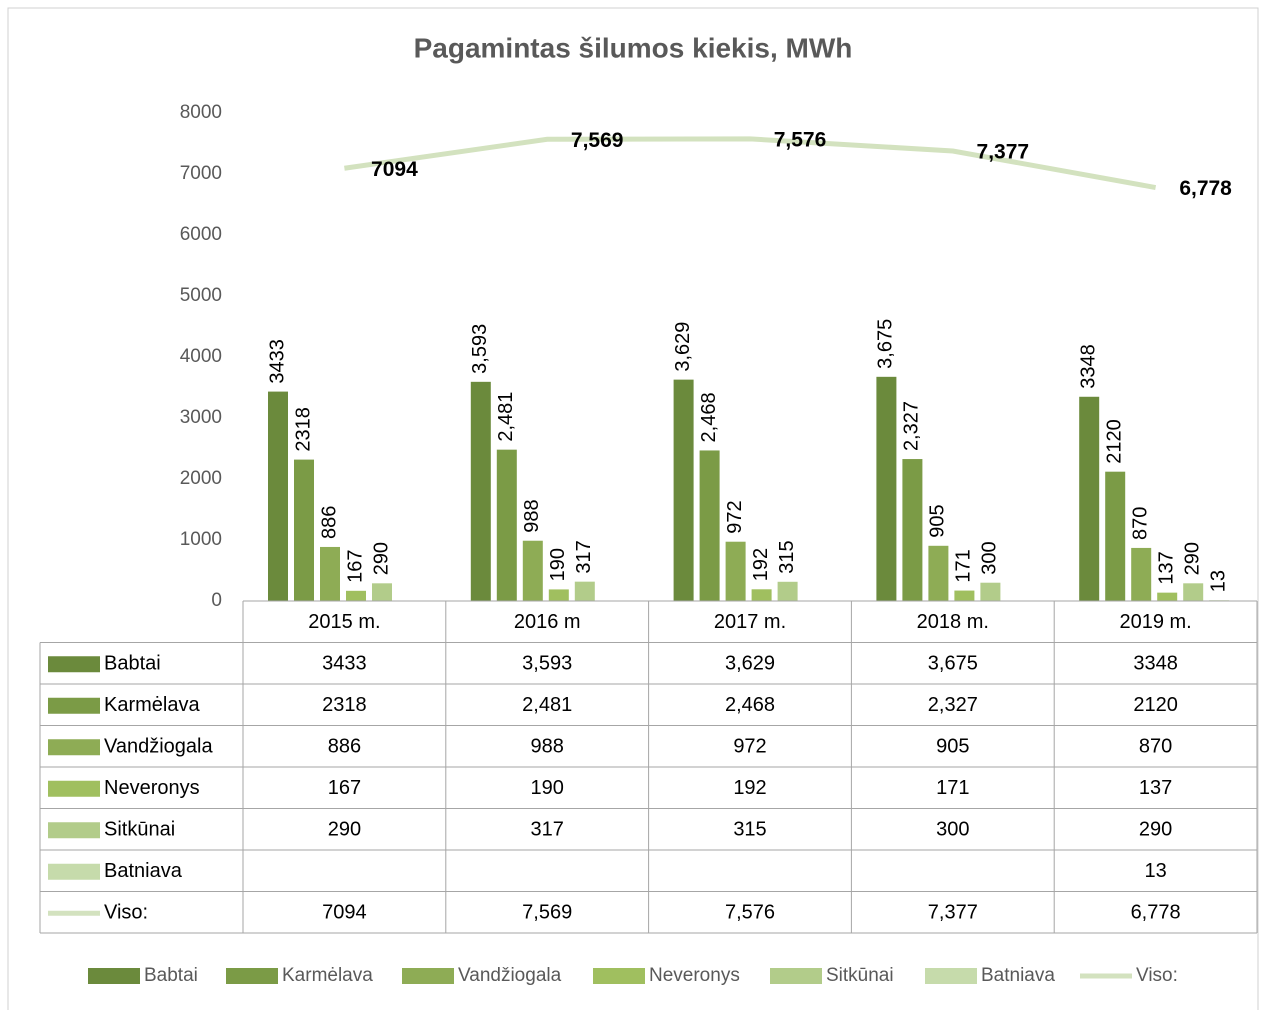 This screenshot has height=1010, width=1261. I want to click on legend-label: Batniava, so click(1018, 975).